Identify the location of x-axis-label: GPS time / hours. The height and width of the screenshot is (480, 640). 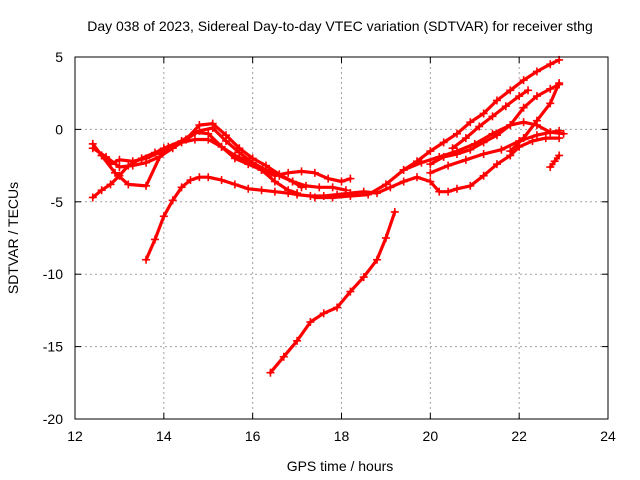
(340, 466).